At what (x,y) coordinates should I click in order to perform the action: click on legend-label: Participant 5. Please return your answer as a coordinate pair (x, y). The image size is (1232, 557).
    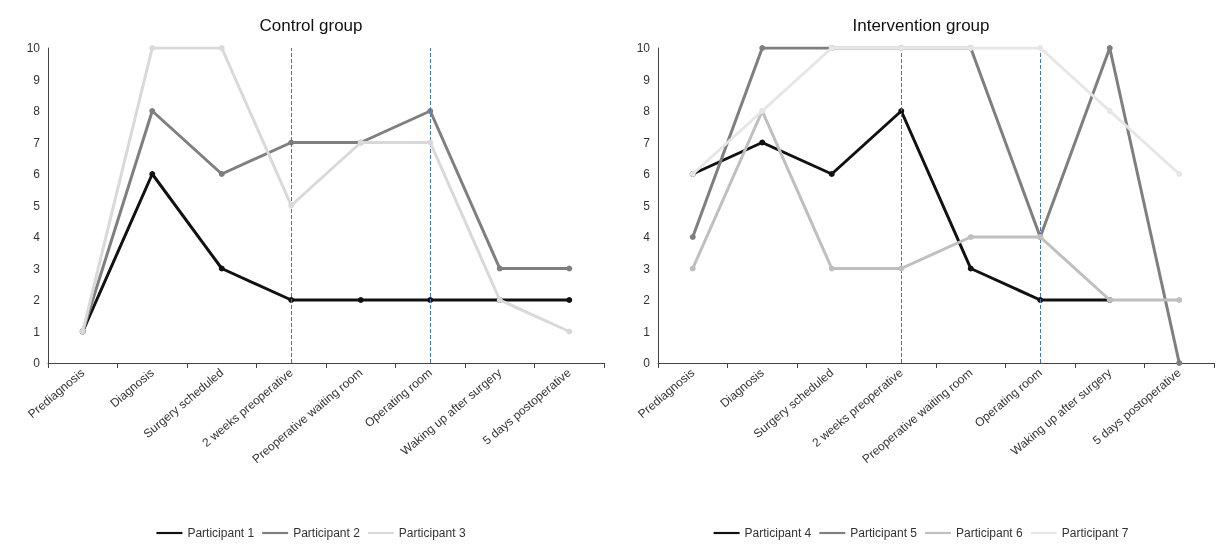
    Looking at the image, I should click on (884, 533).